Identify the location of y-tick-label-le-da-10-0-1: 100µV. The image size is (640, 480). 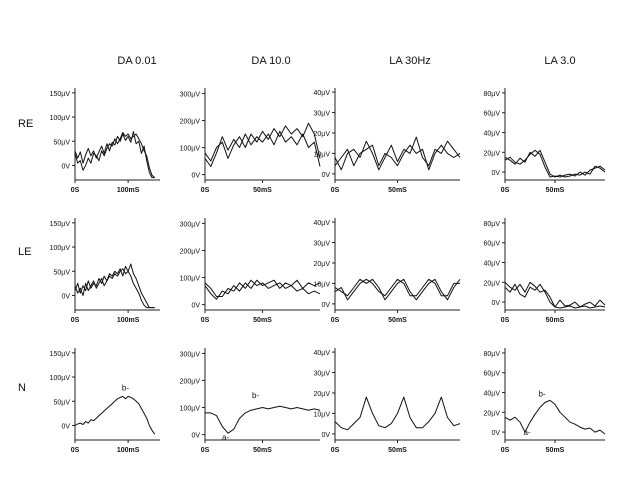
(190, 279).